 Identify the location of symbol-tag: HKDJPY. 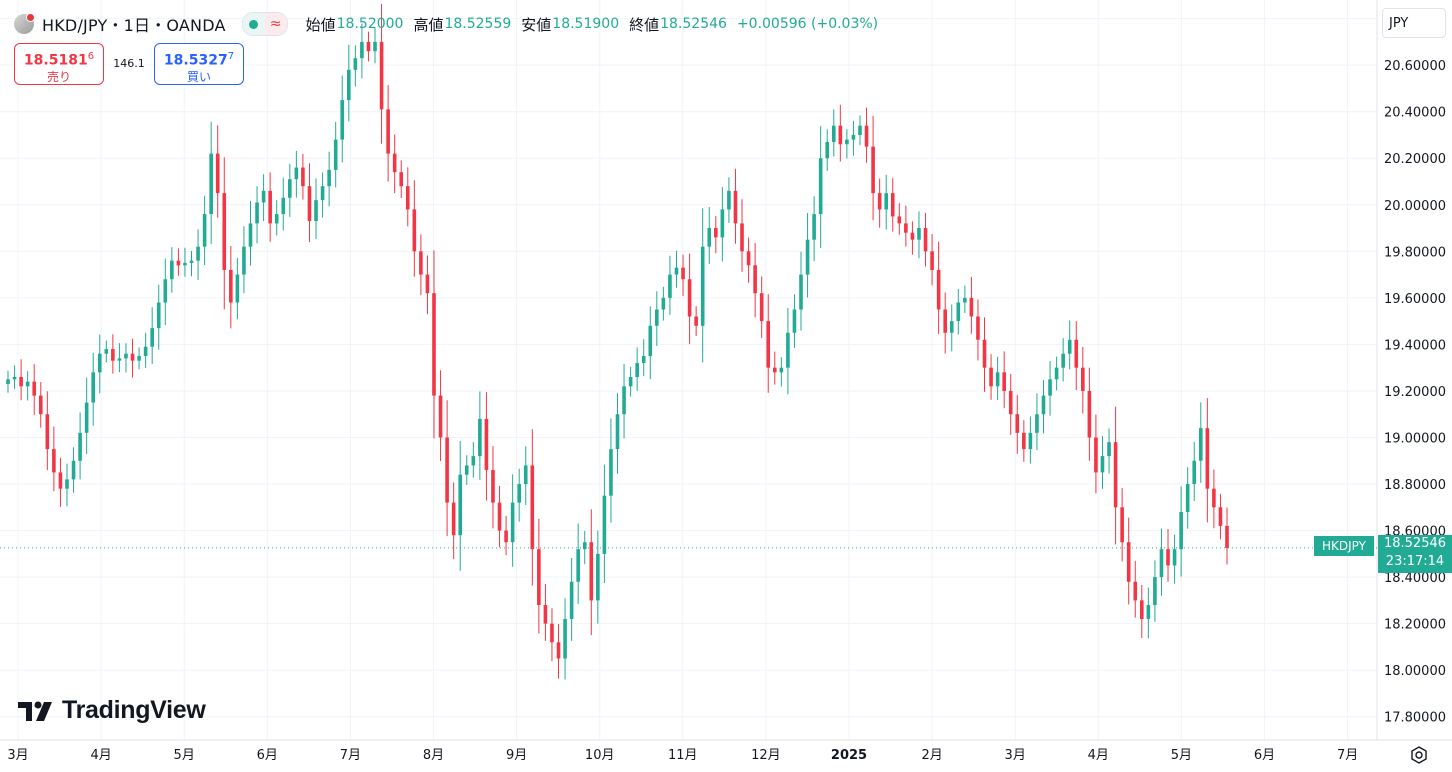
(1344, 546).